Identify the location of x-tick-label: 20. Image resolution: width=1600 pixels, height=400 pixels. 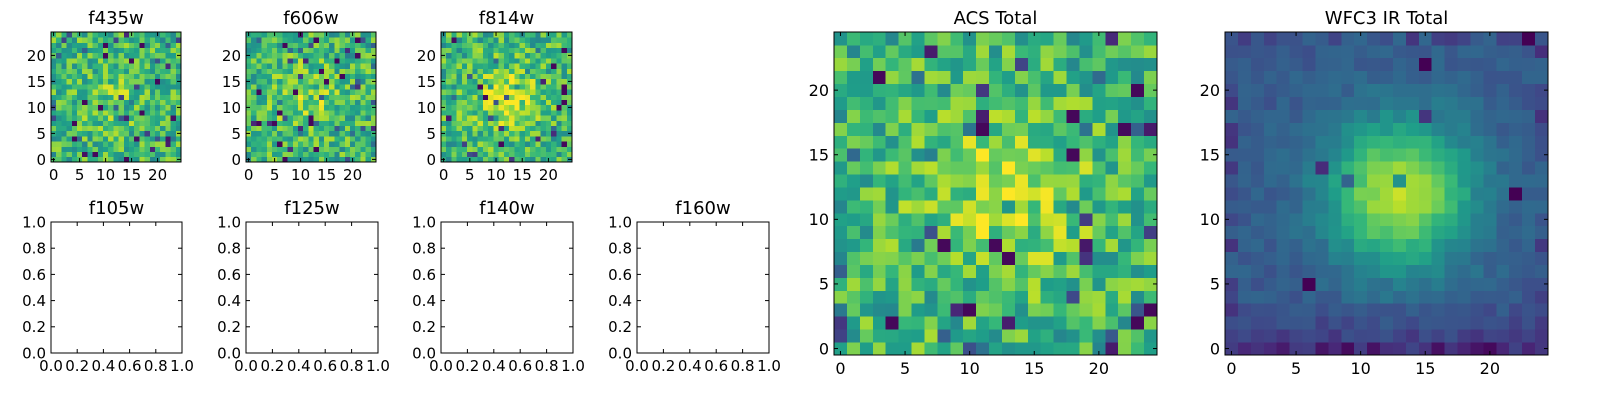
(548, 175).